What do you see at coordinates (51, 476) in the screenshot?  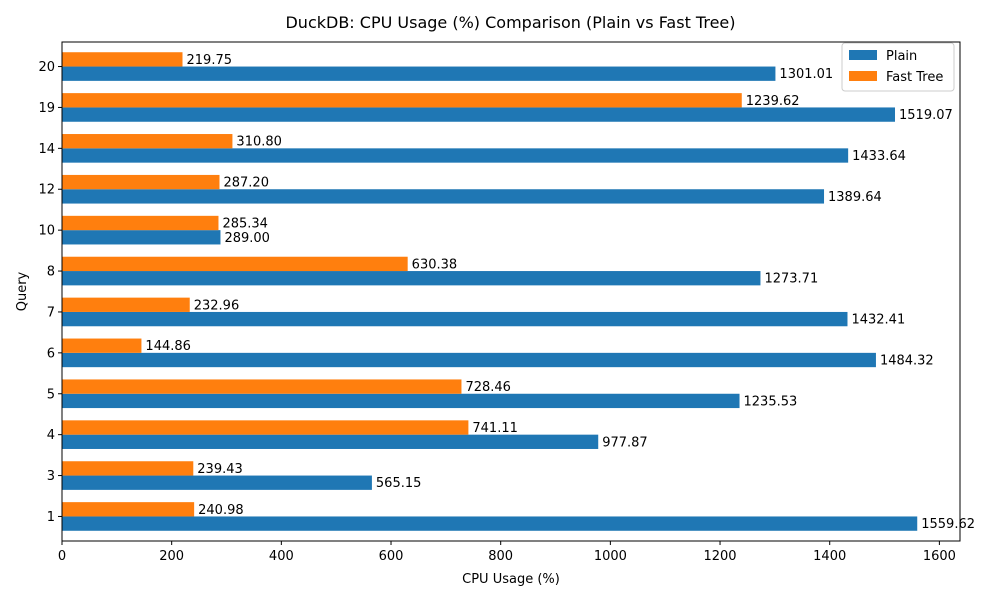 I see `y-tick-label-3: 3` at bounding box center [51, 476].